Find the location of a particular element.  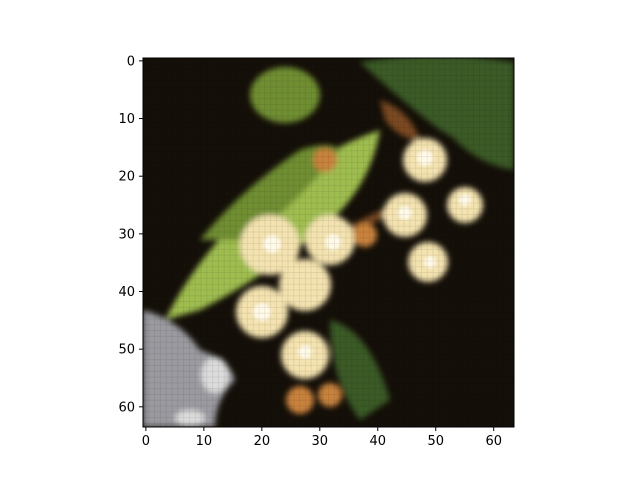

y-tick-label: 40 is located at coordinates (126, 292).